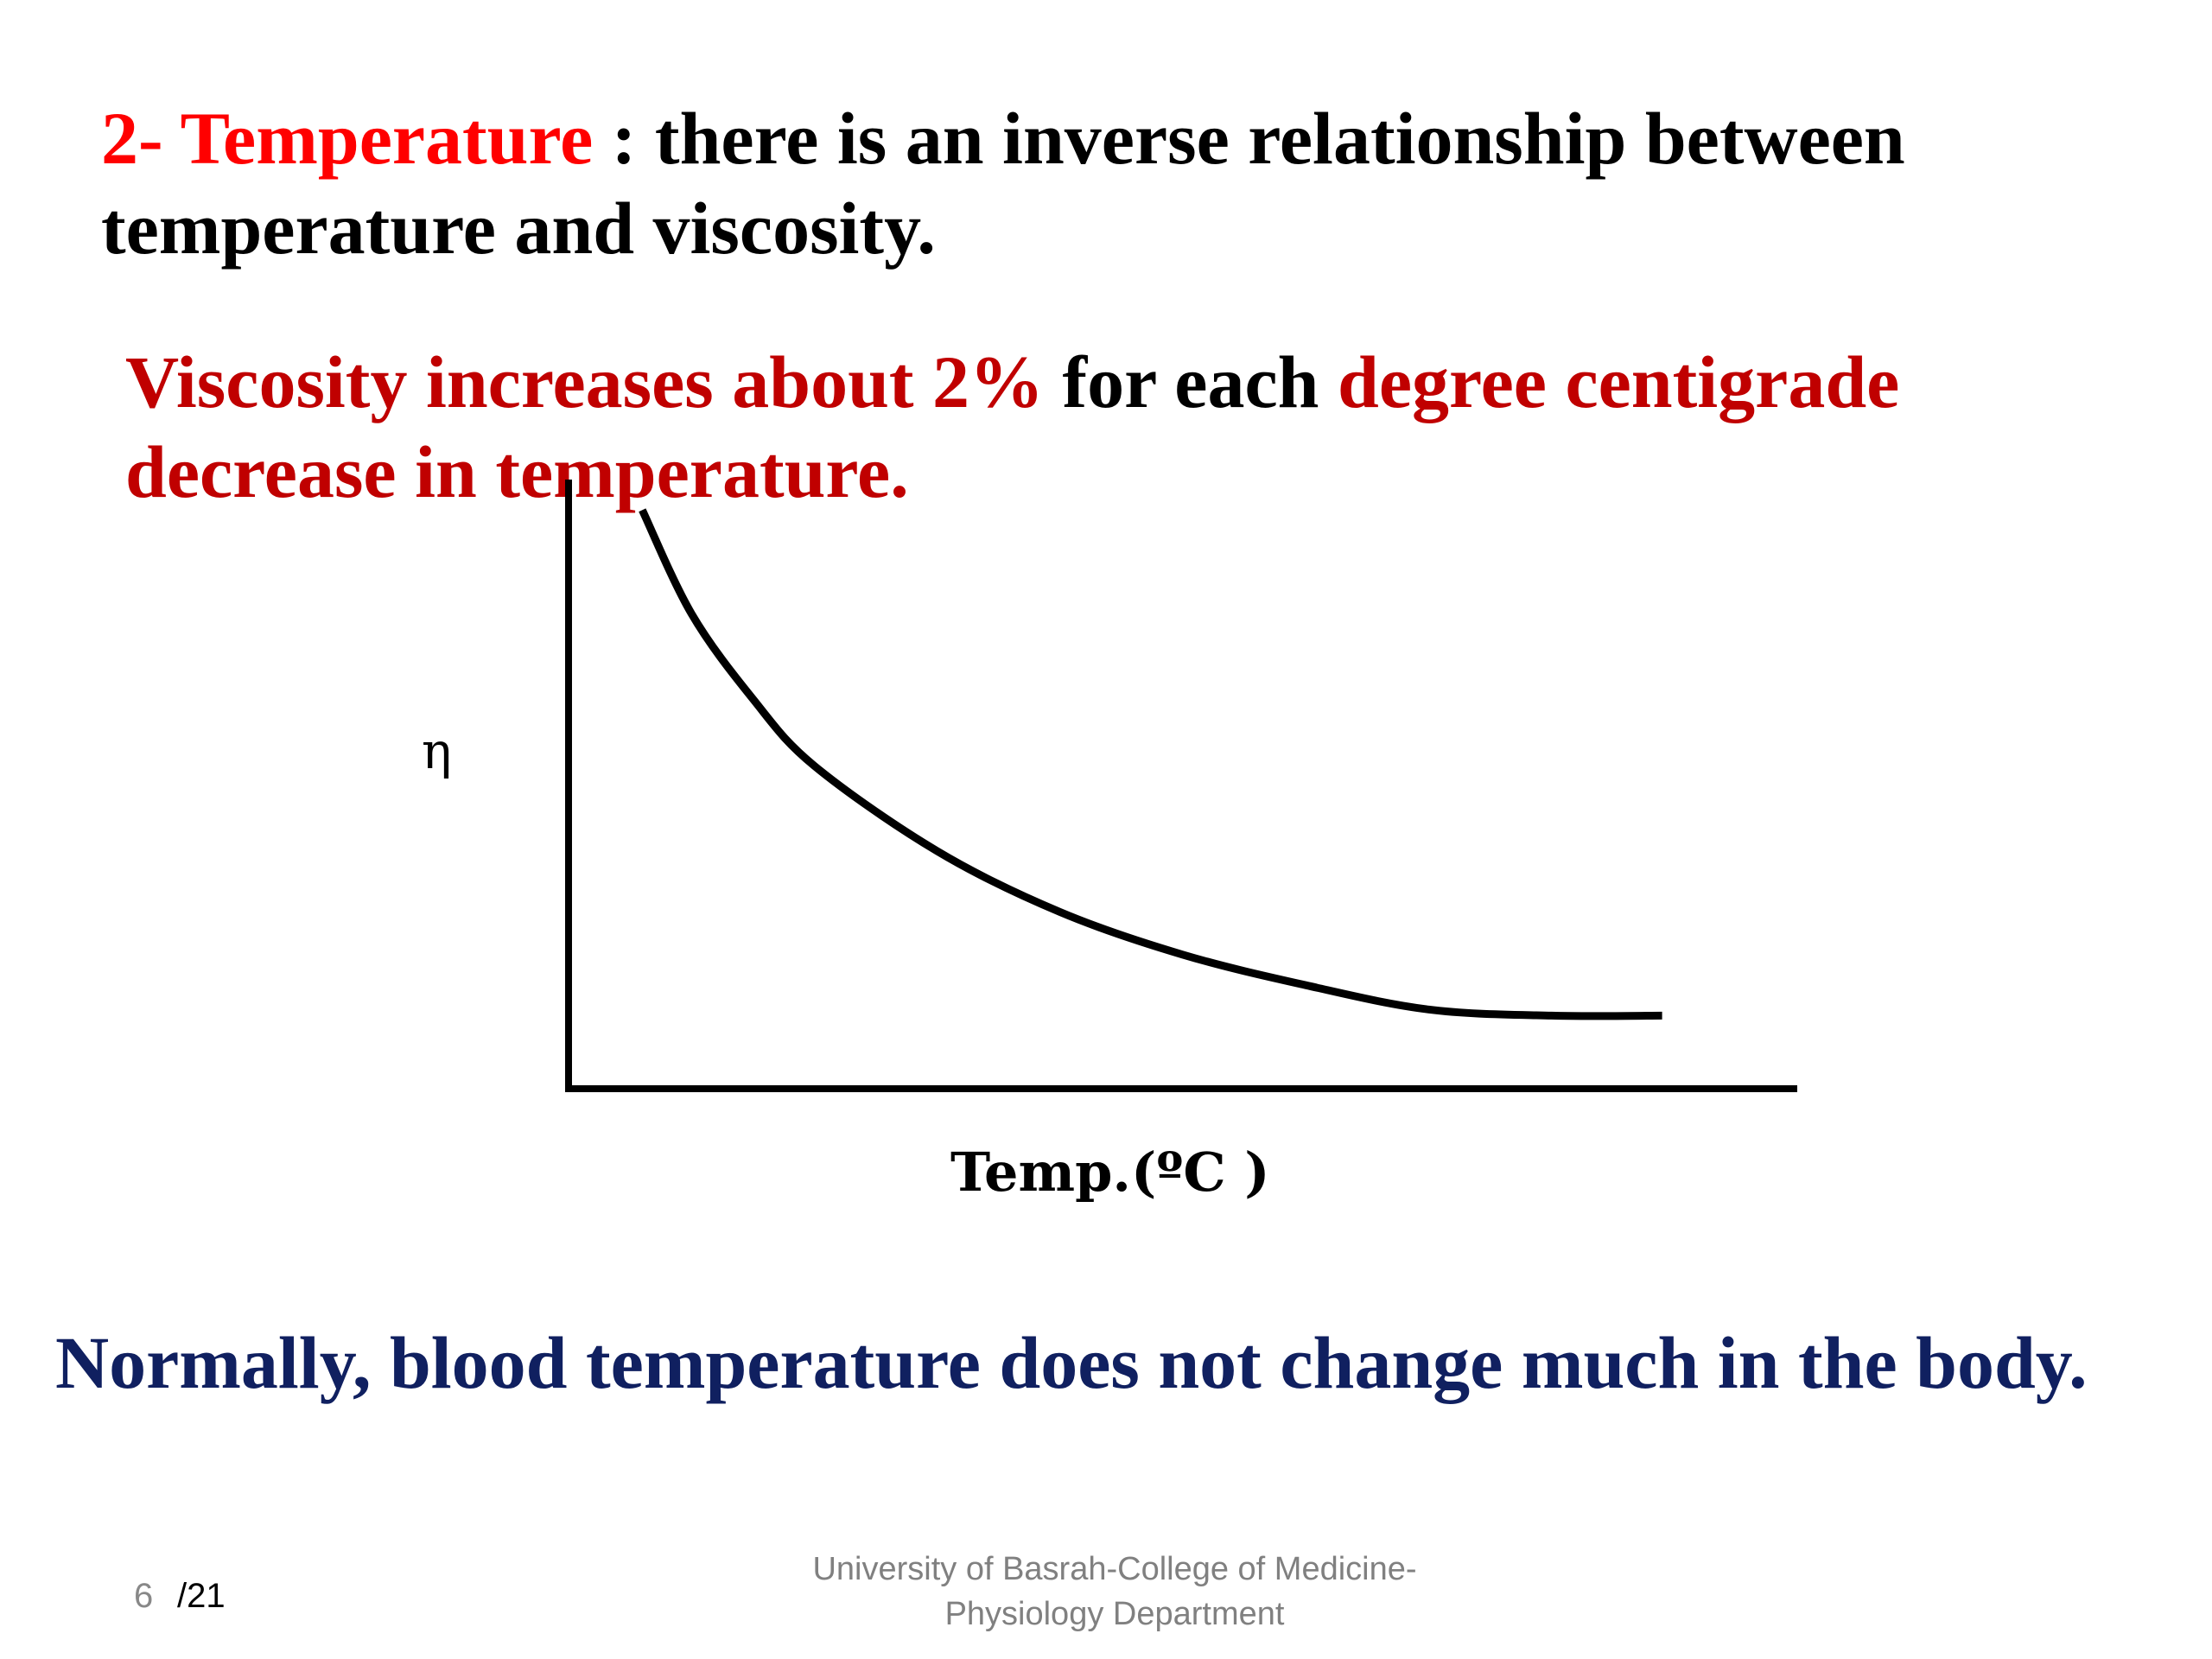  Describe the element at coordinates (1191, 381) in the screenshot. I see `subpoint-part2: for each` at that location.